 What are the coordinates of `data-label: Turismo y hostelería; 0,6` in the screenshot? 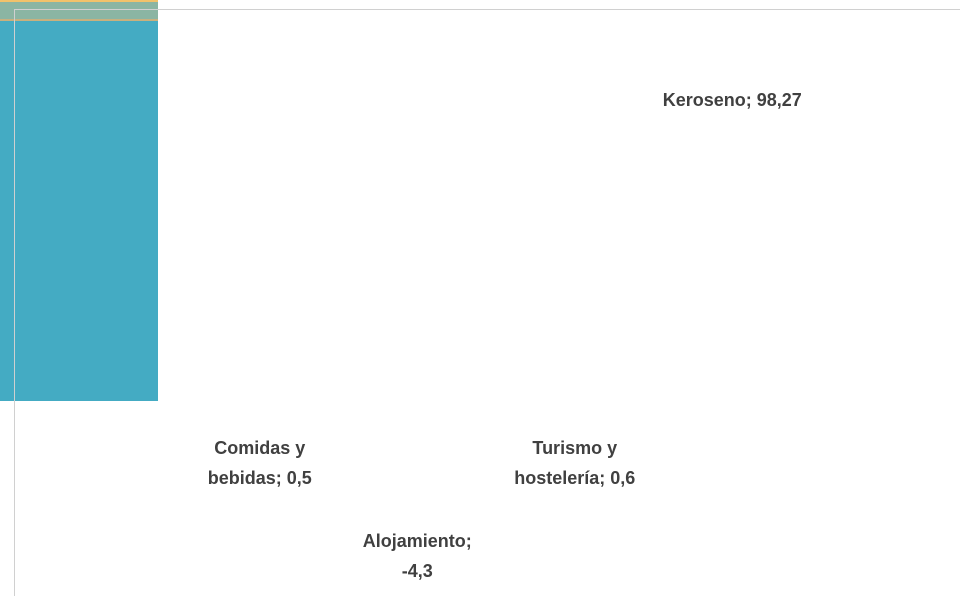 It's located at (574, 463).